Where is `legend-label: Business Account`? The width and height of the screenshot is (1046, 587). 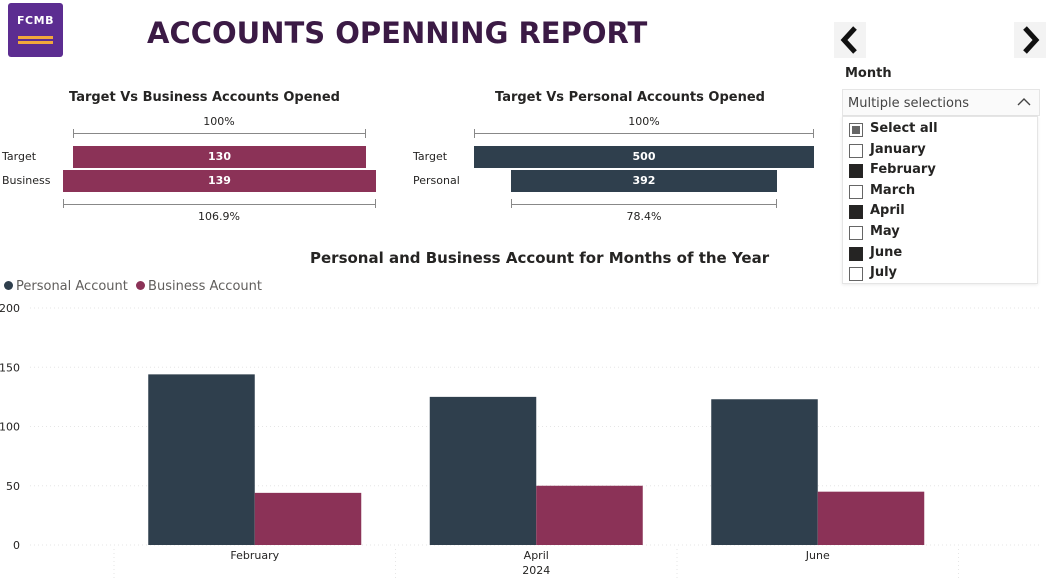 legend-label: Business Account is located at coordinates (205, 286).